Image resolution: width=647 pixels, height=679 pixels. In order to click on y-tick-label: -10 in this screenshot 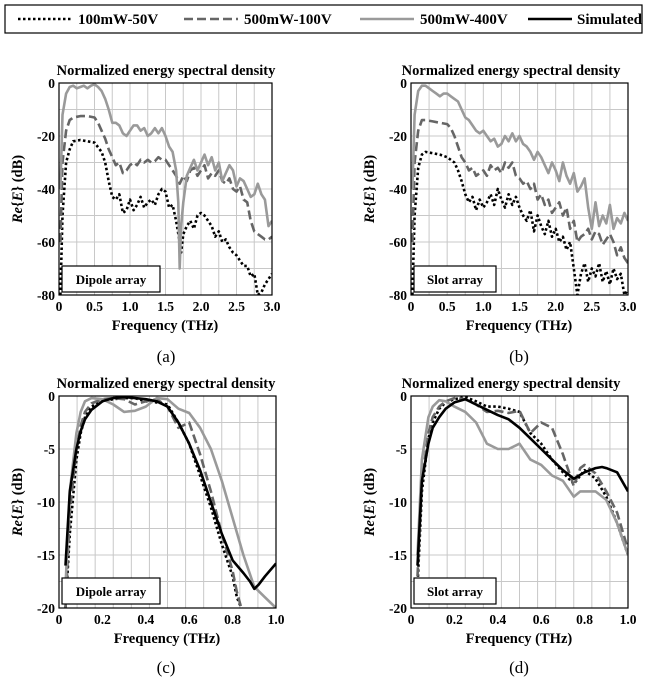, I will do `click(46, 502)`.